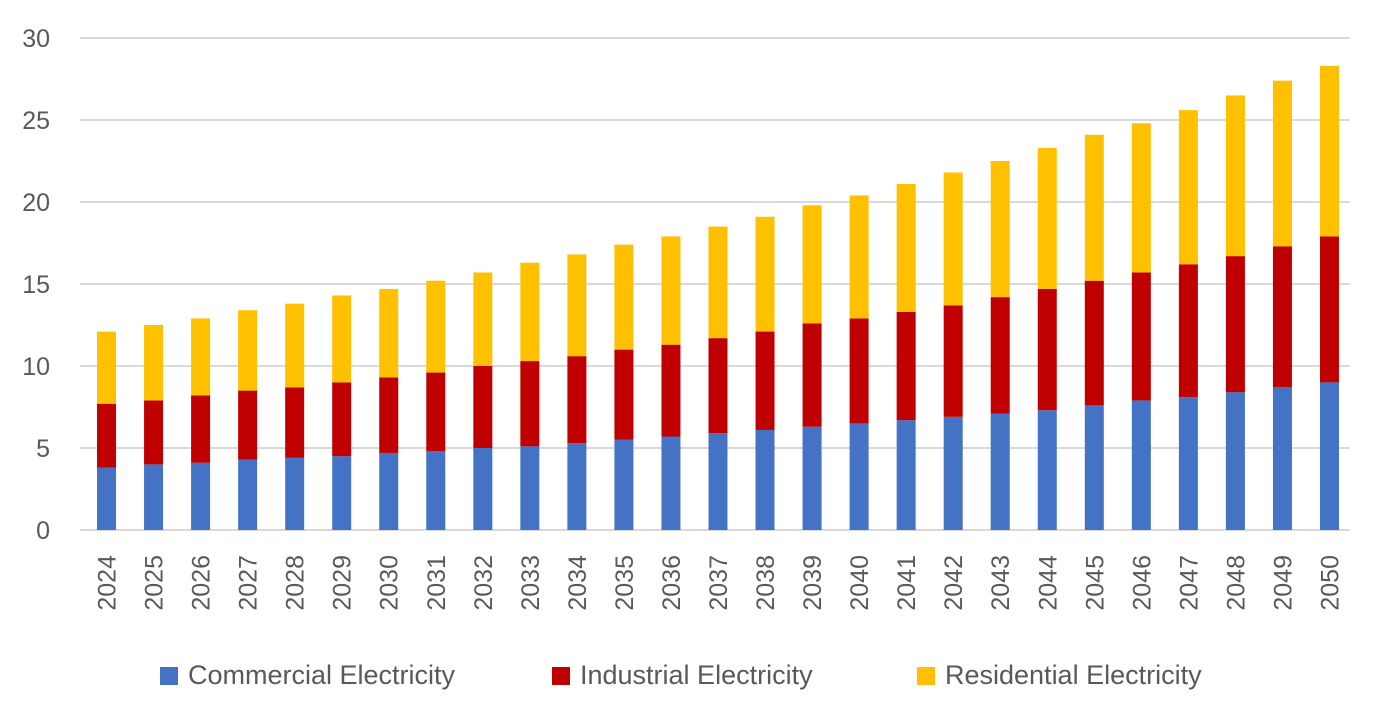 The width and height of the screenshot is (1376, 714). I want to click on bar-commercial-electricity-2038, so click(765, 479).